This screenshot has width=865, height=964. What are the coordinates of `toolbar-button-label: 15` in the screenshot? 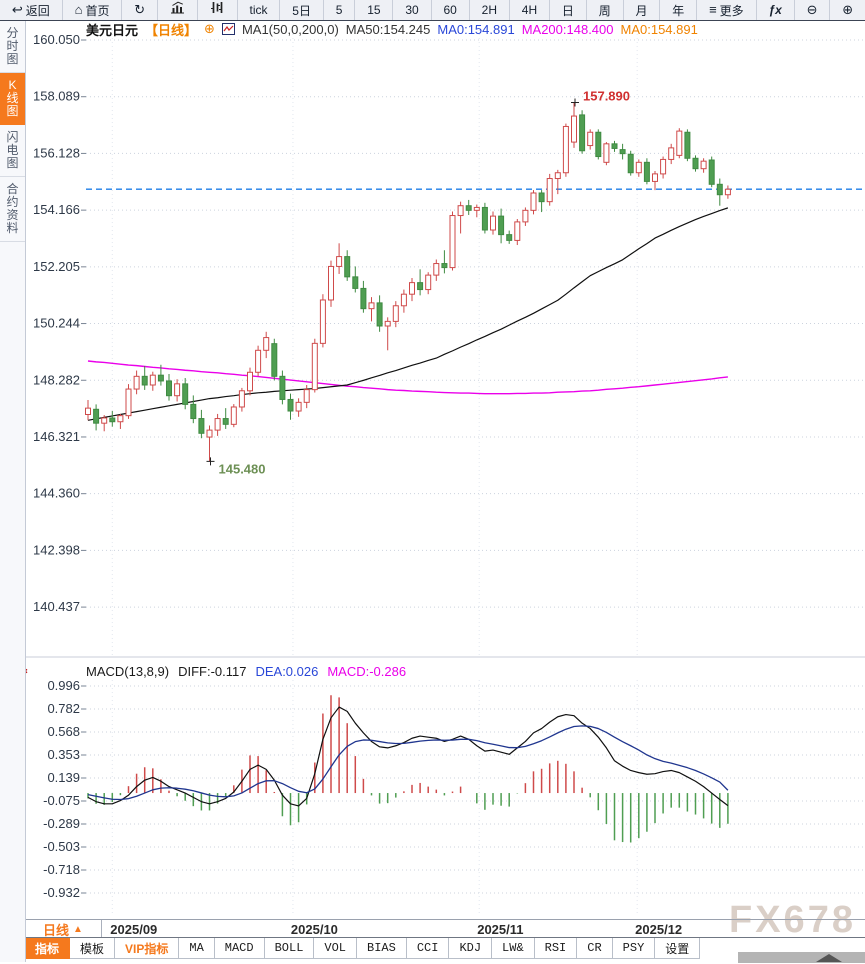 It's located at (374, 10).